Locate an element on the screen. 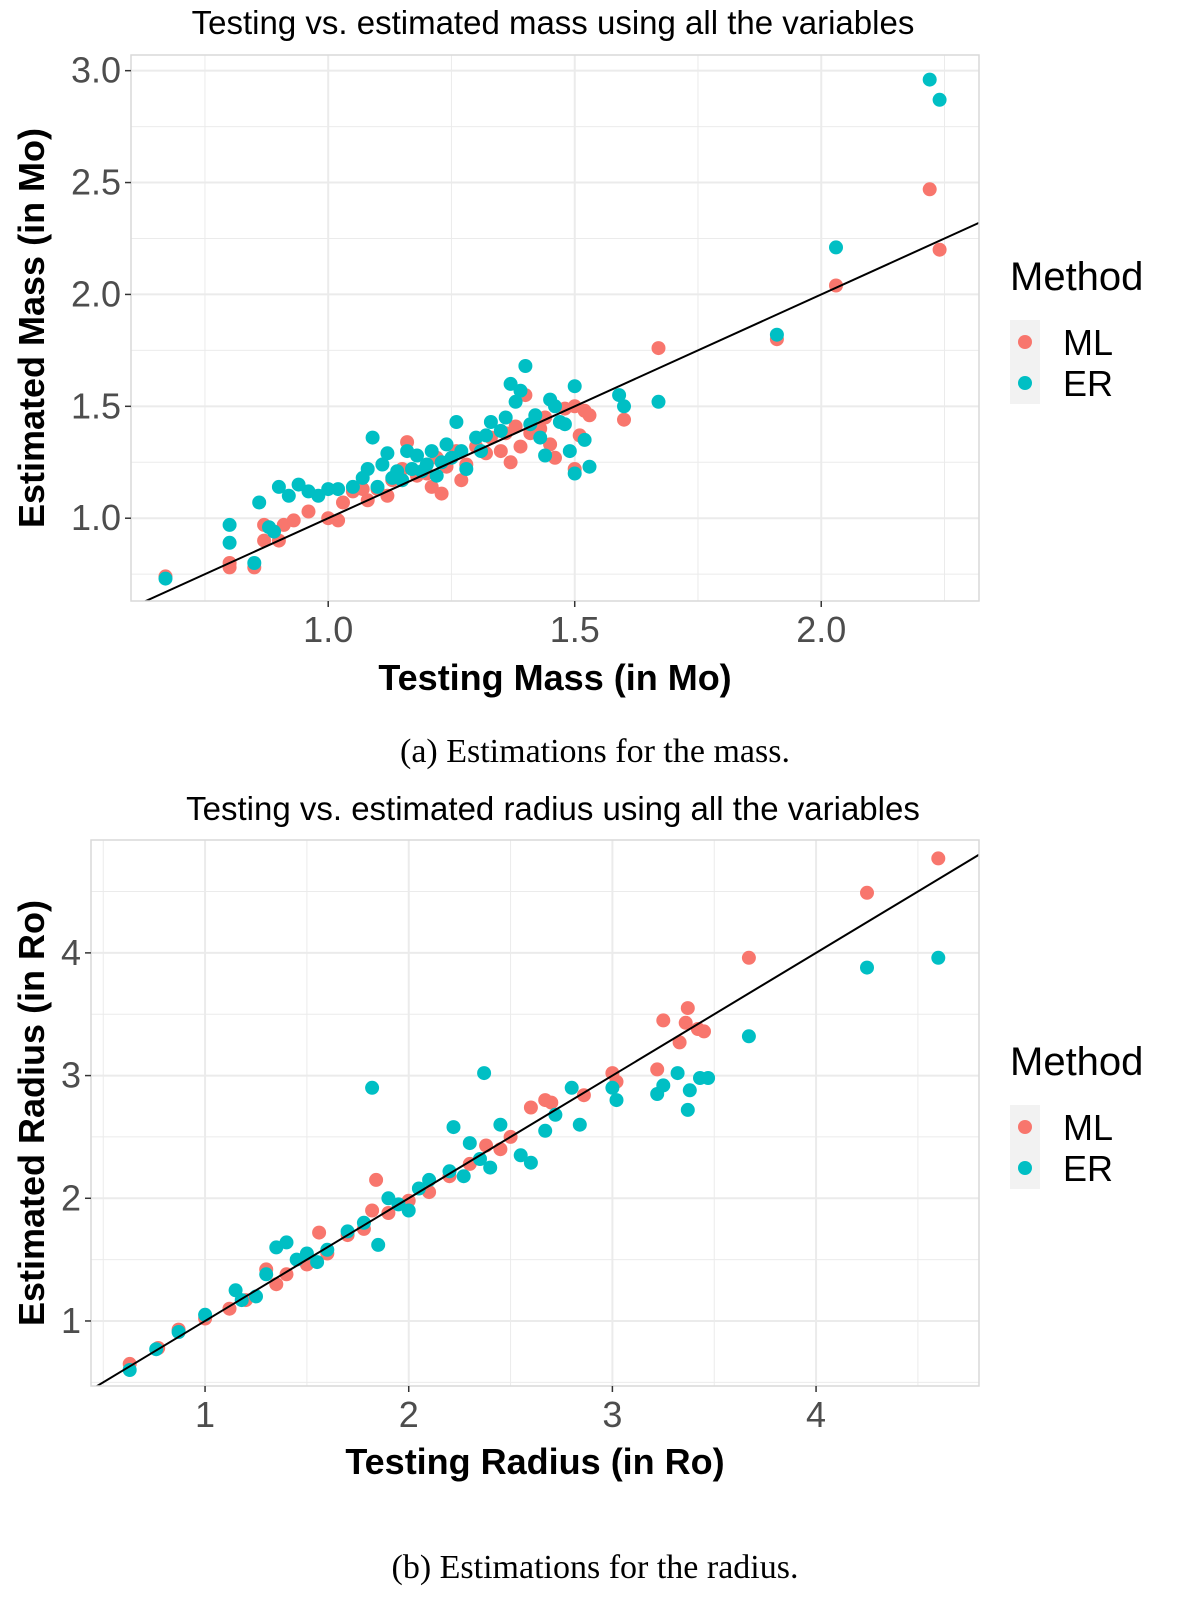 The width and height of the screenshot is (1200, 1603). legend-key-er is located at coordinates (1025, 1168).